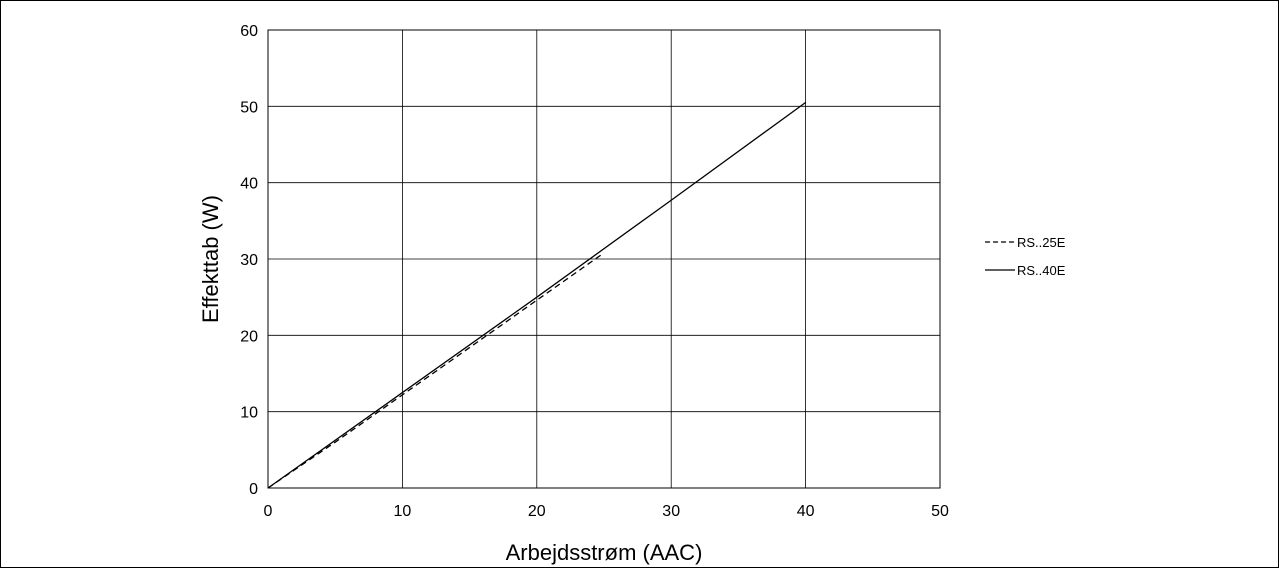  Describe the element at coordinates (253, 489) in the screenshot. I see `y-tick-label: 0` at that location.